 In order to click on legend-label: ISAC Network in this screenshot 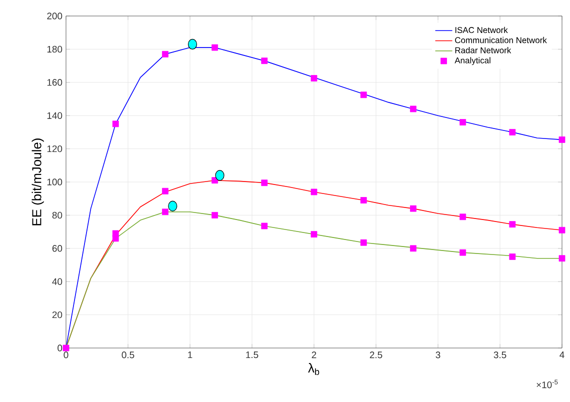, I will do `click(481, 30)`.